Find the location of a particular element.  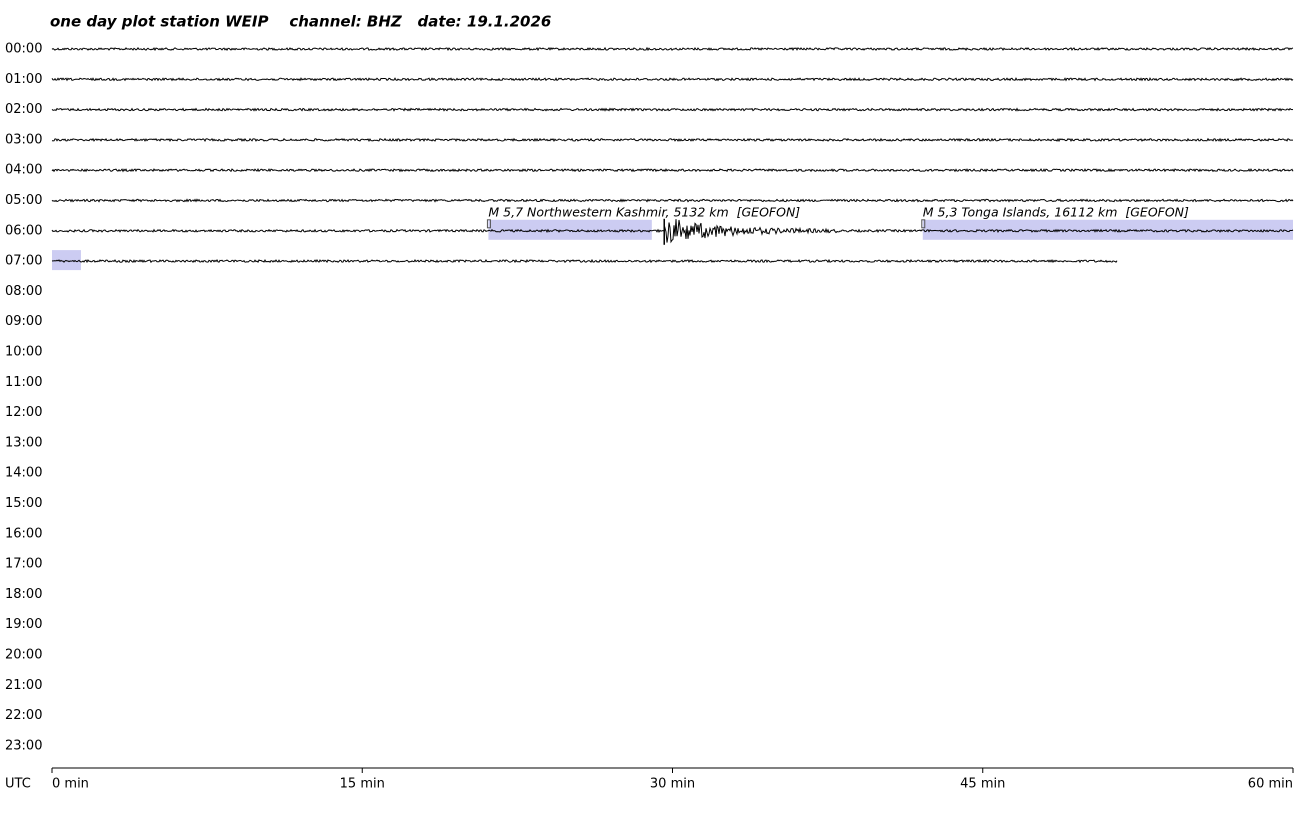

x-tick-label: 60 min is located at coordinates (1270, 784).